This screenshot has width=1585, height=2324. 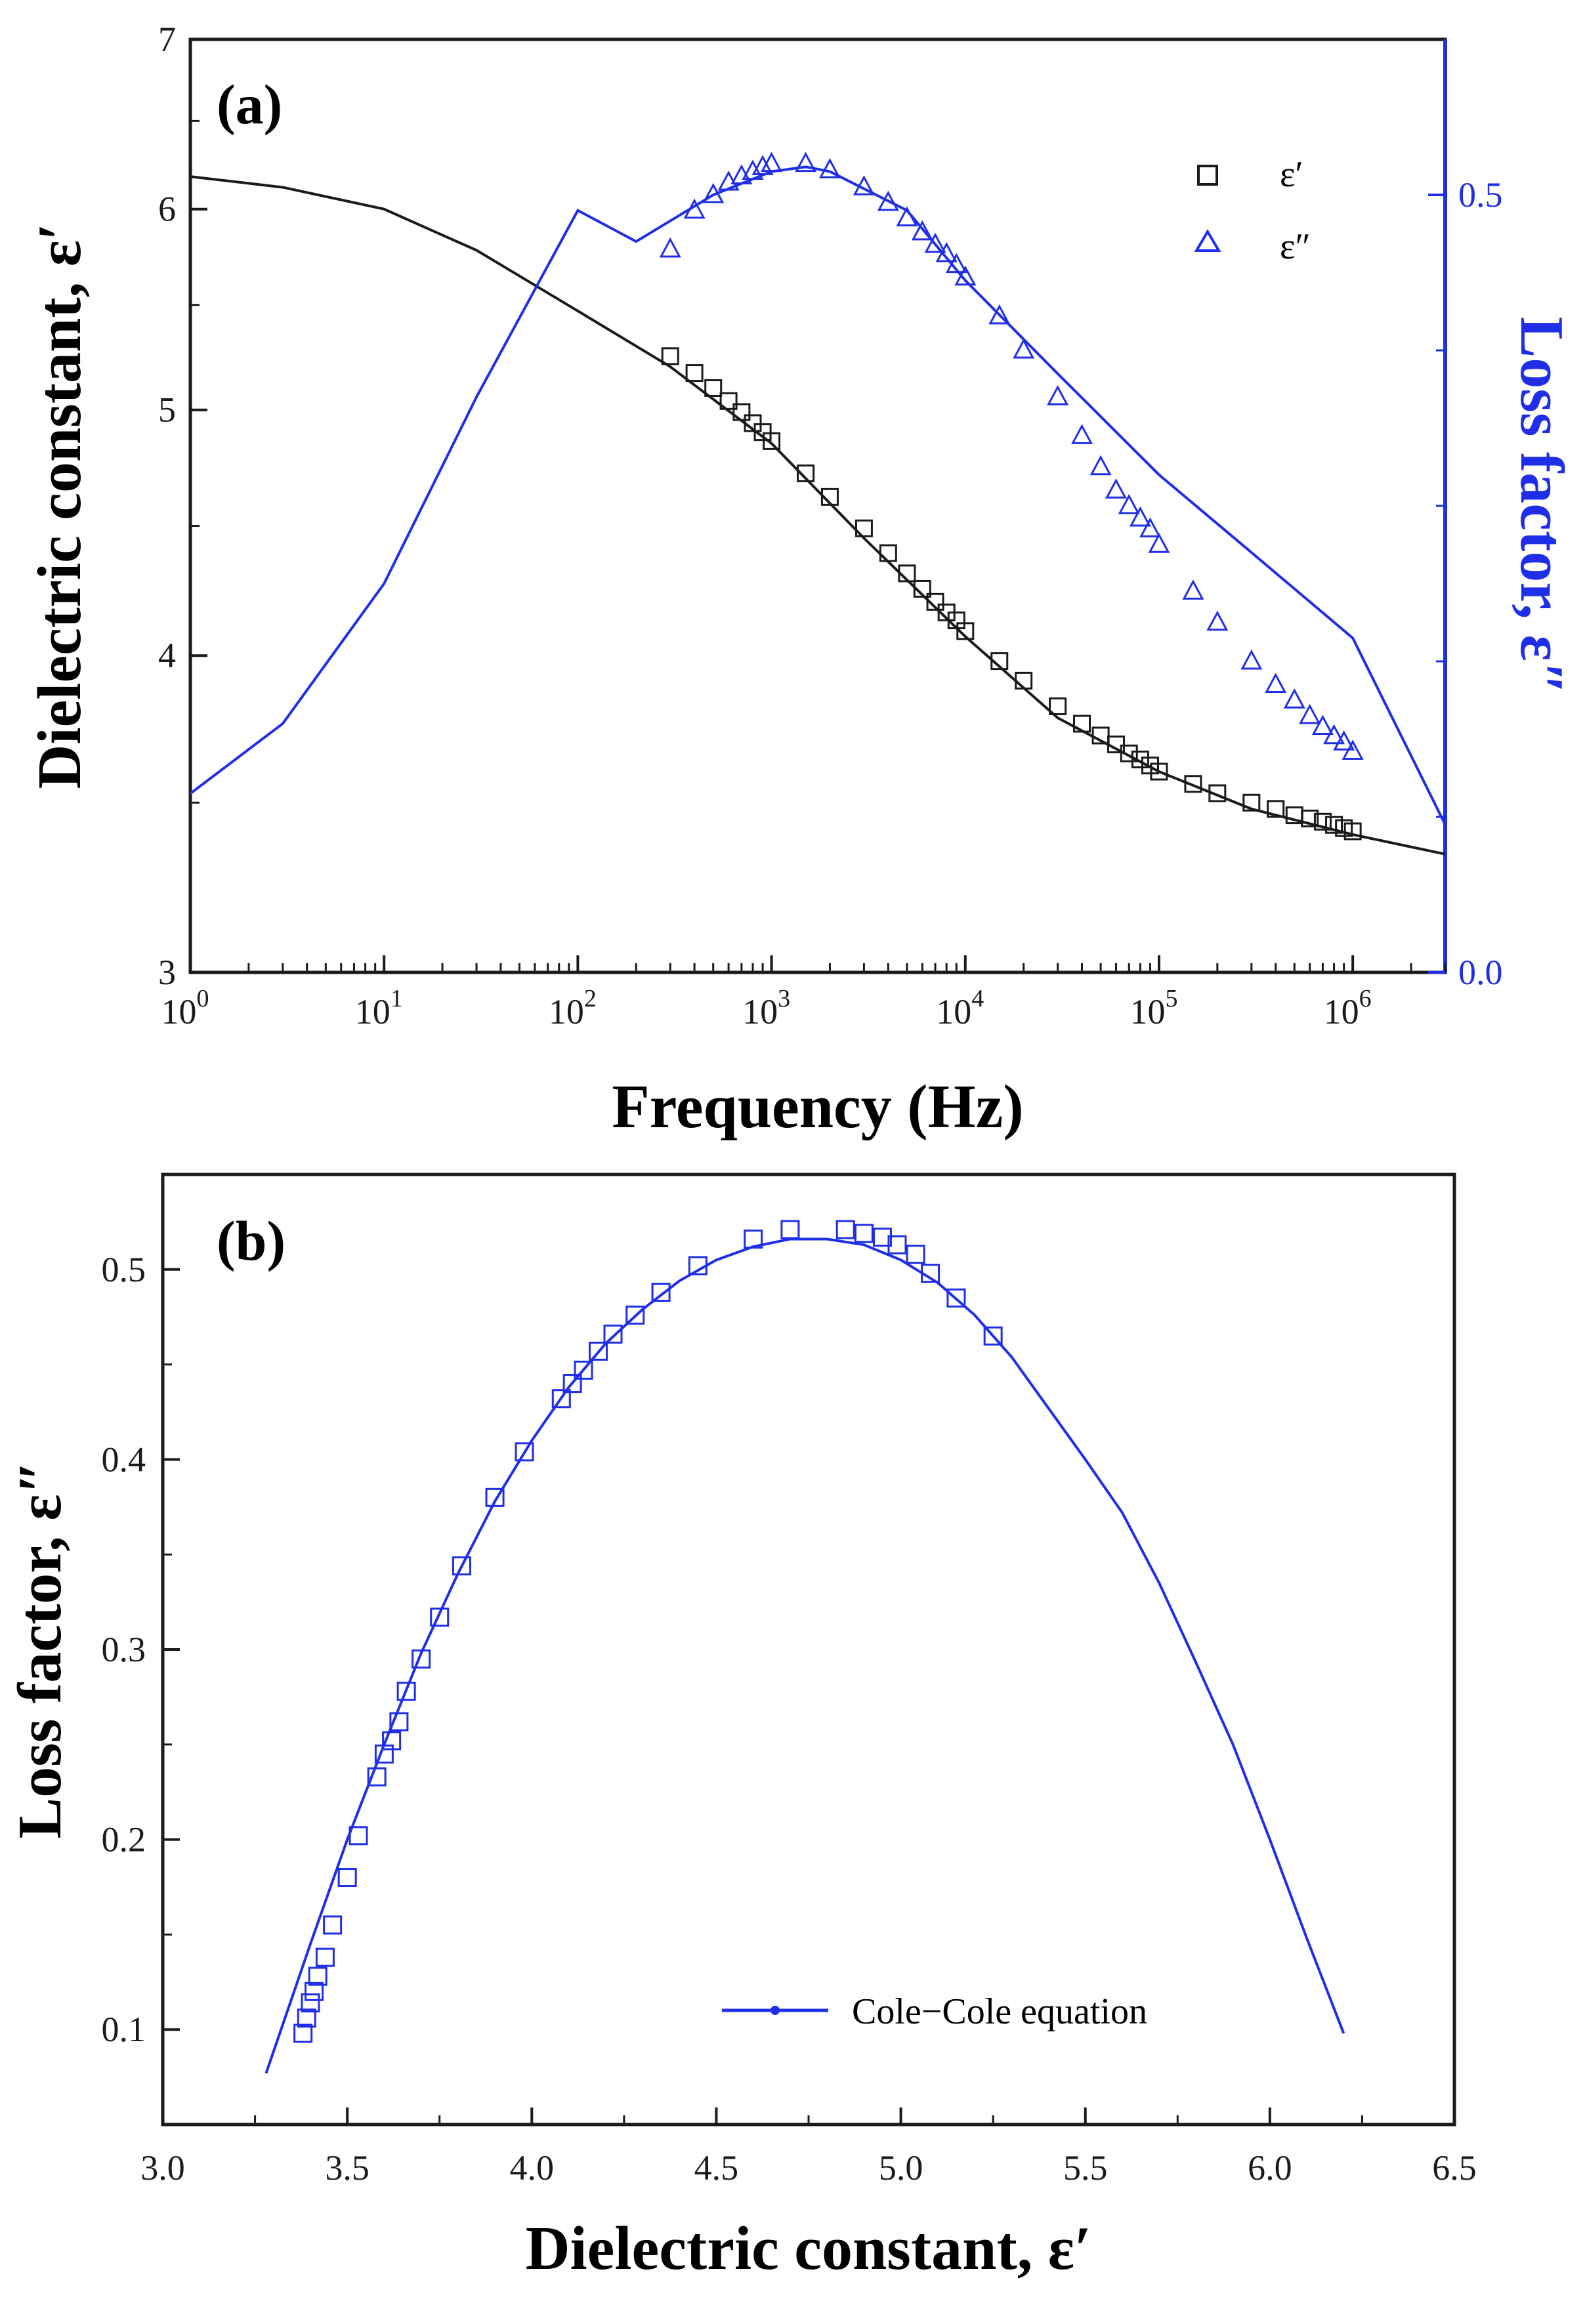 What do you see at coordinates (124, 1650) in the screenshot?
I see `y-tick-label: 0.3` at bounding box center [124, 1650].